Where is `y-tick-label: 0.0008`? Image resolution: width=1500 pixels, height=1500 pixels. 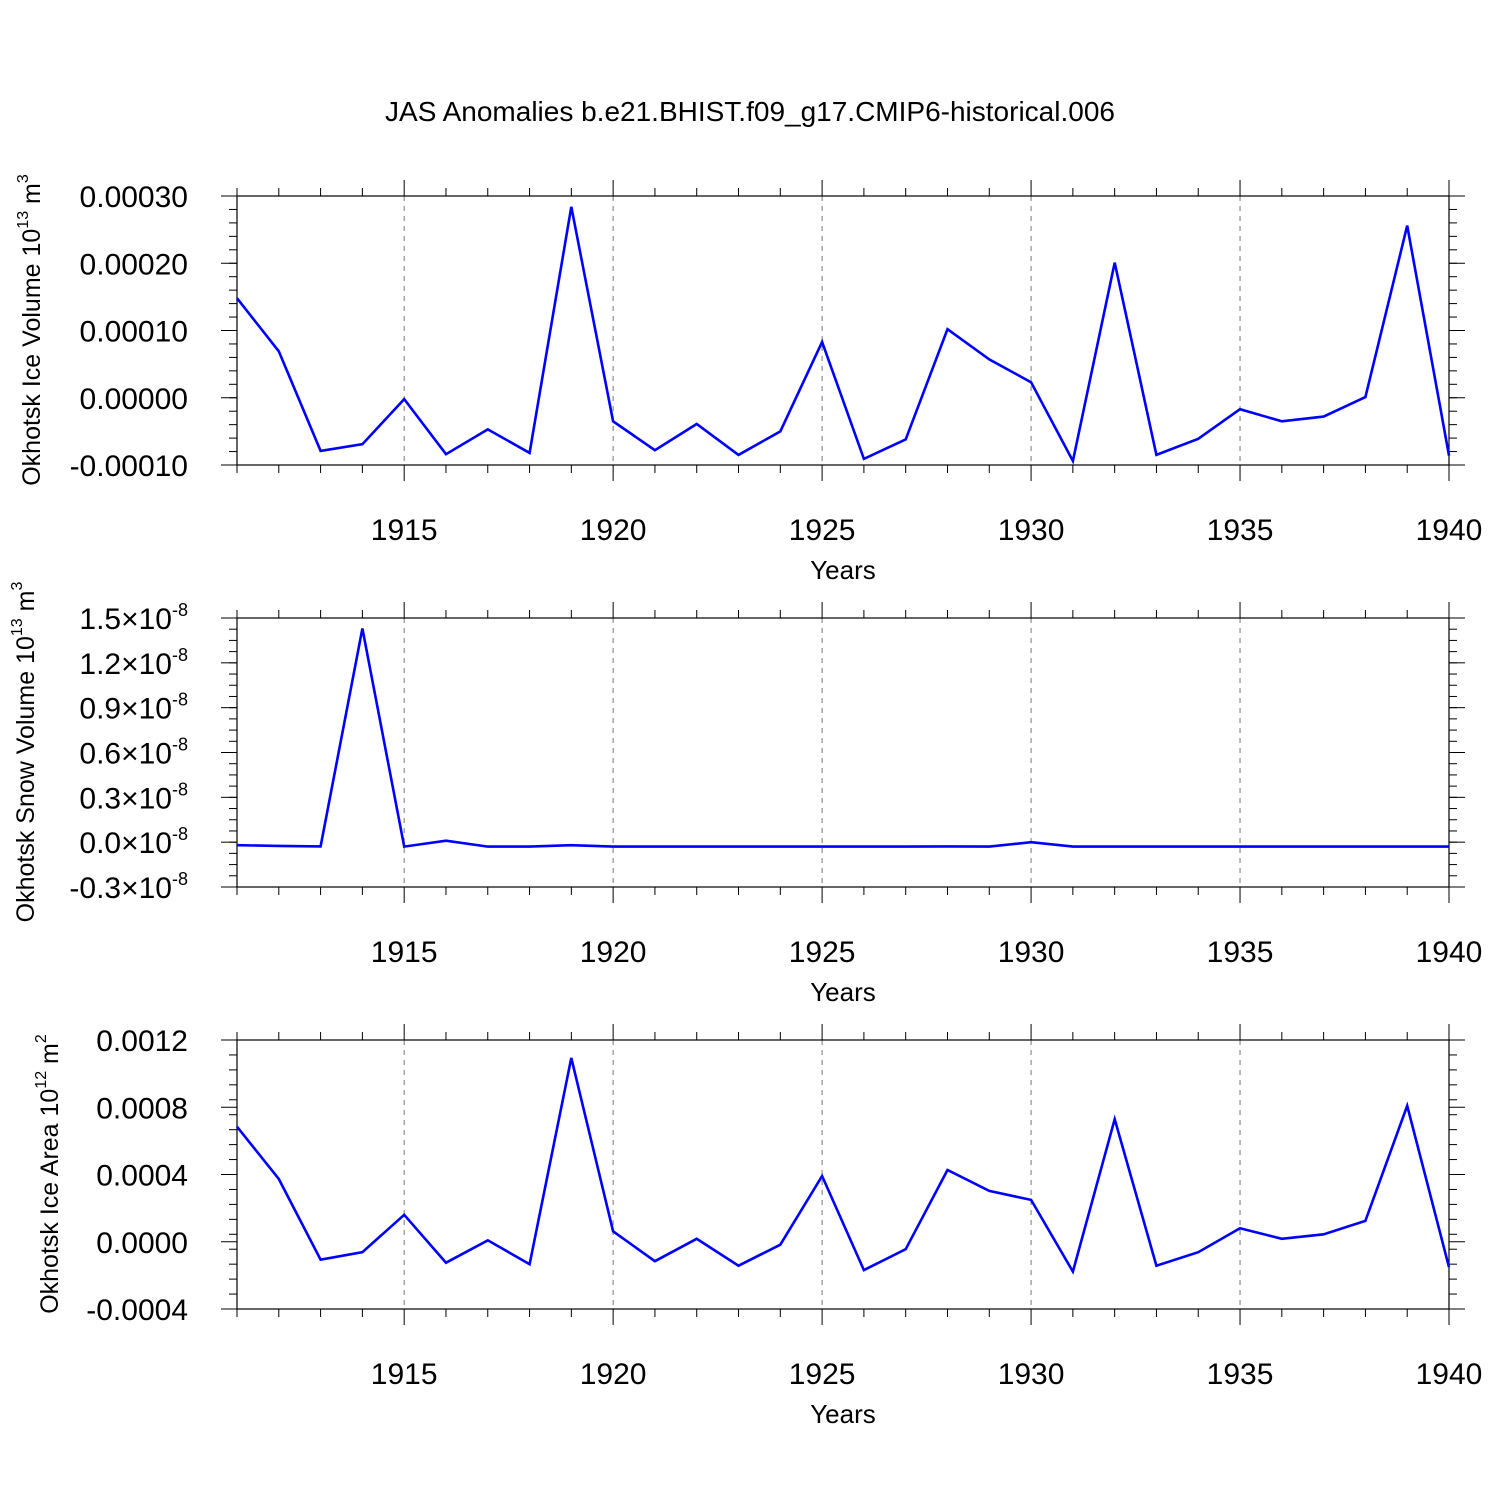 y-tick-label: 0.0008 is located at coordinates (142, 1108).